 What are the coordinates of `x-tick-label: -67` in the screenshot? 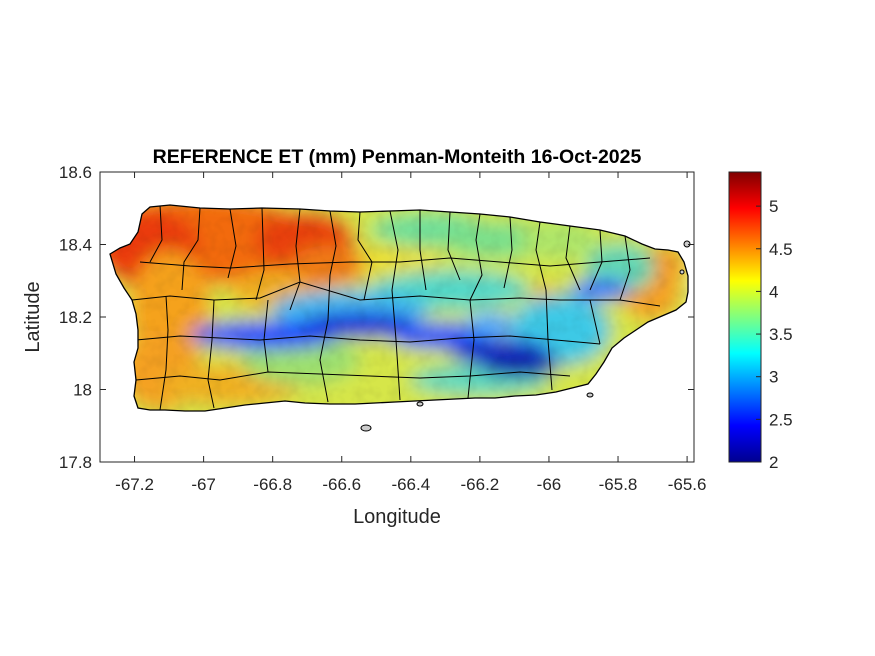 It's located at (203, 484).